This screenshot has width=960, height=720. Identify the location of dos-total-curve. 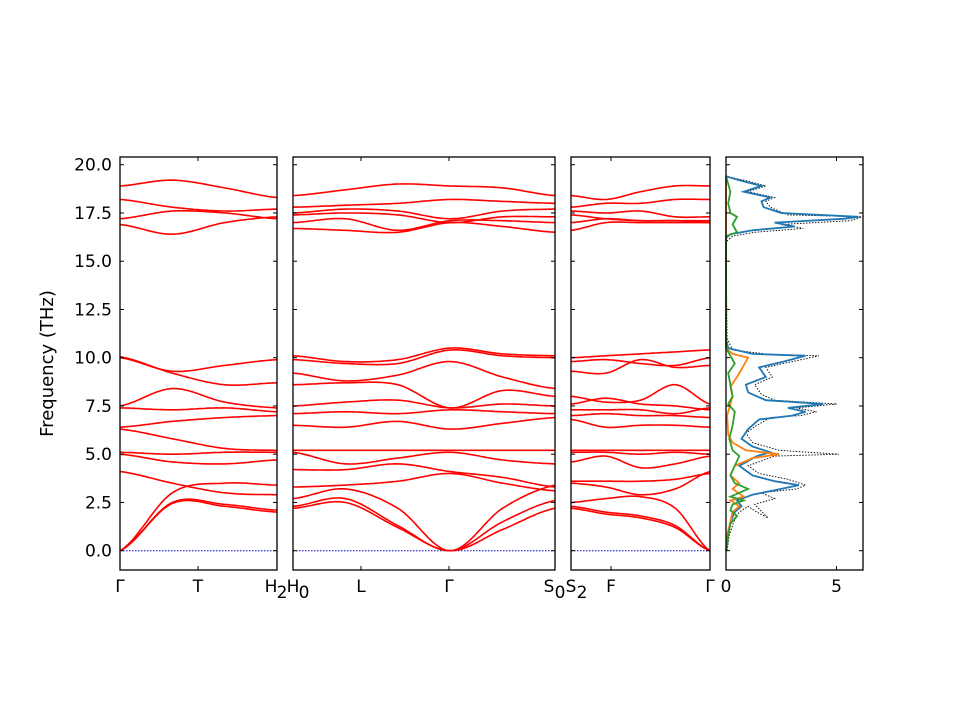
(794, 363).